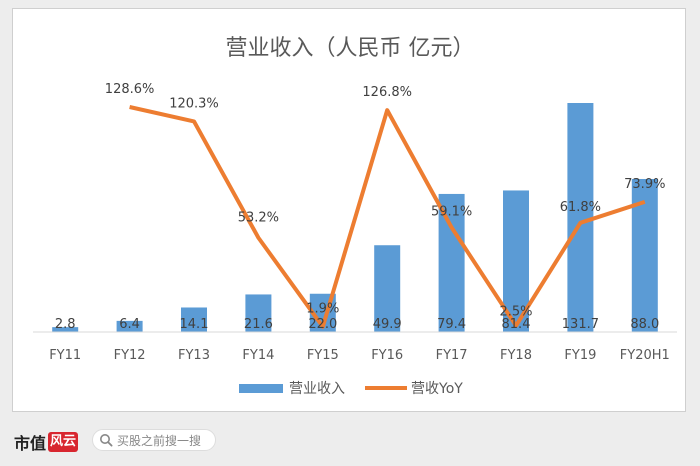 This screenshot has width=700, height=466. Describe the element at coordinates (387, 92) in the screenshot. I see `yoy-label-FY16: 126.8%` at that location.